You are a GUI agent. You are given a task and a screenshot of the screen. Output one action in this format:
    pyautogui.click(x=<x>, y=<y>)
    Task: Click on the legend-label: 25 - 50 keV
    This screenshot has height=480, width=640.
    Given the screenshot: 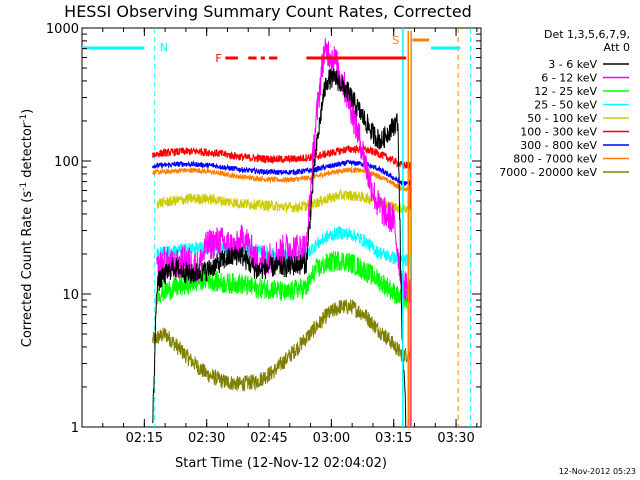 What is the action you would take?
    pyautogui.click(x=565, y=105)
    